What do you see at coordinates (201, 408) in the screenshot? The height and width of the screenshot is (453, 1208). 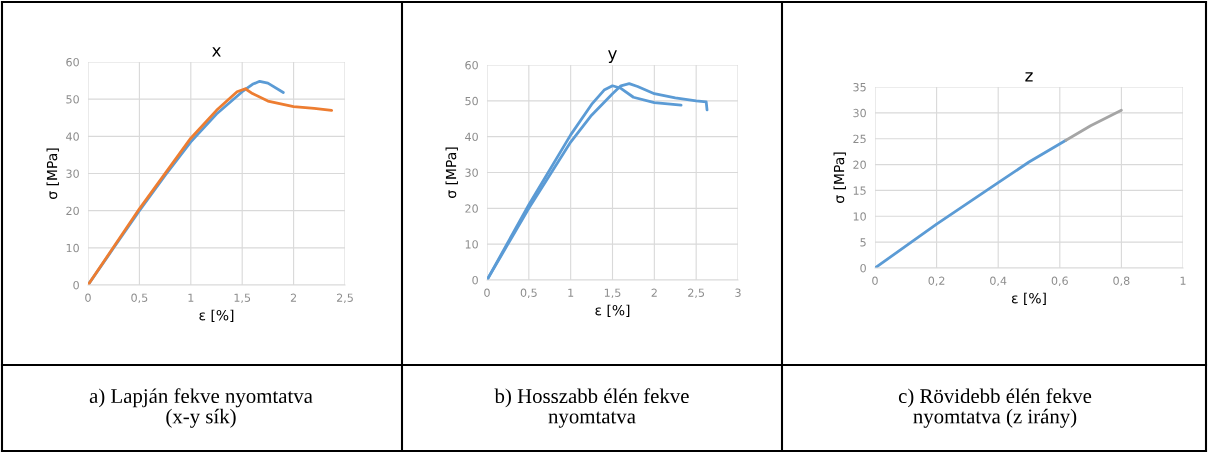 I see `text: a) Lapján fekve nyomtatva (x-y sík)` at bounding box center [201, 408].